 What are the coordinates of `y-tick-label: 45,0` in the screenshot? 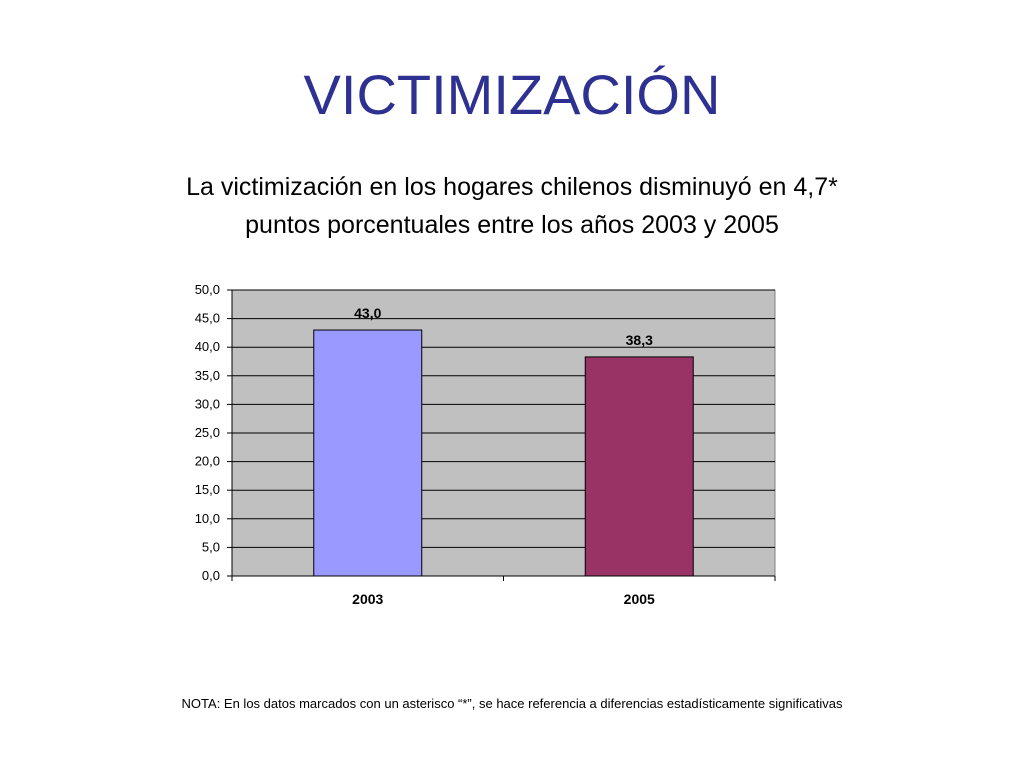 It's located at (207, 318).